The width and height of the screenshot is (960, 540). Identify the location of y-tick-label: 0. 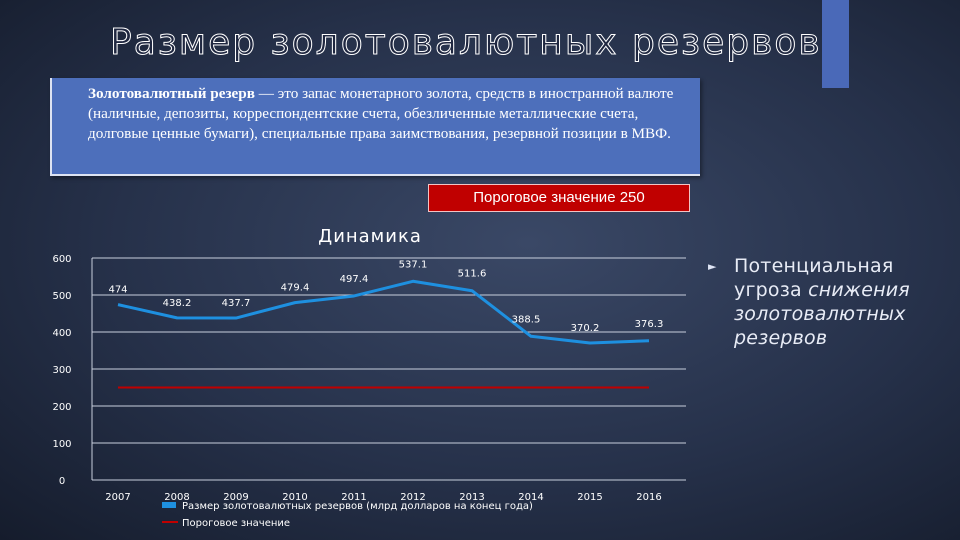
(62, 481).